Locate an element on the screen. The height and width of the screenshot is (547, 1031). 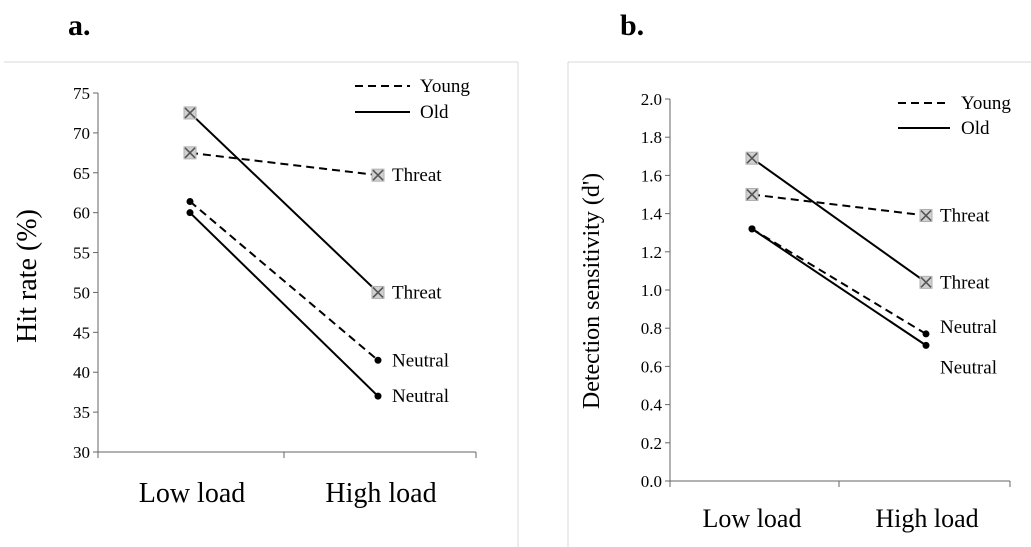
panel-a-x-tick-label: High load is located at coordinates (380, 493).